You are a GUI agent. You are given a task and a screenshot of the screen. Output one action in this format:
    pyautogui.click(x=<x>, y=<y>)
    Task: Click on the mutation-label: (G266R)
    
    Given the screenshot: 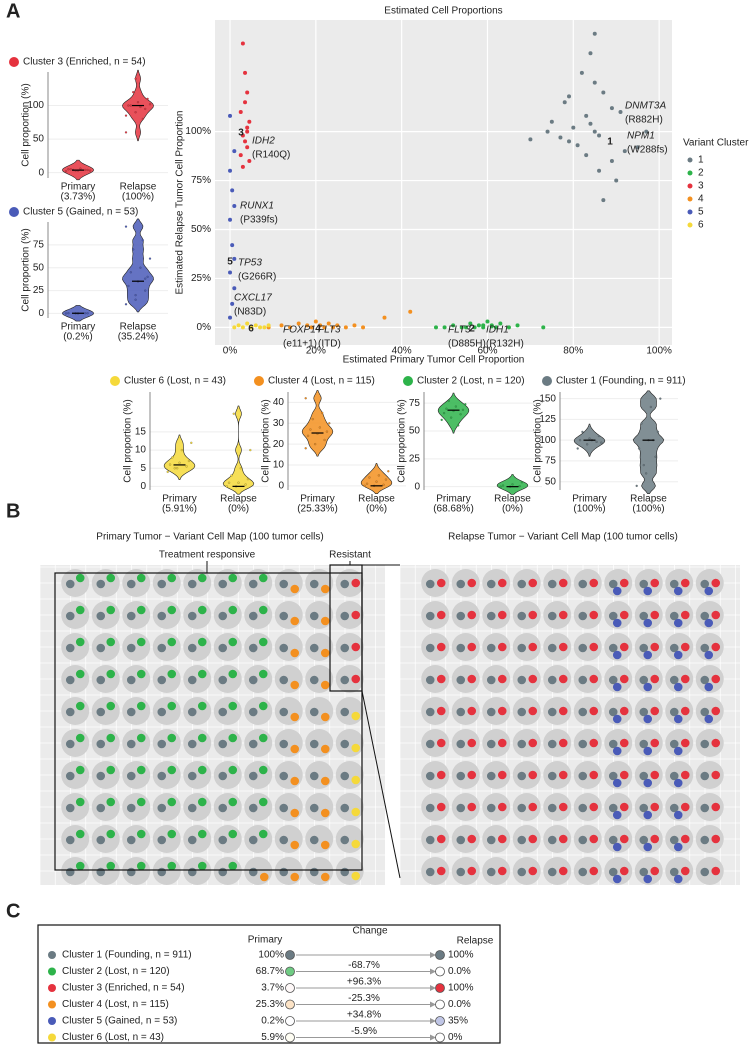 What is the action you would take?
    pyautogui.click(x=257, y=277)
    